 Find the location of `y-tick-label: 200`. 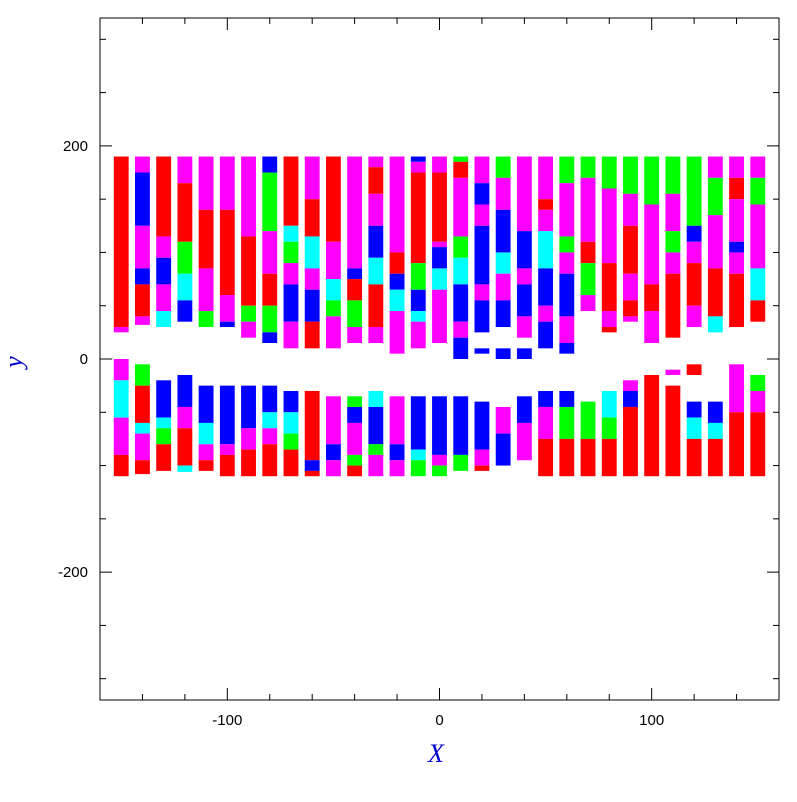

y-tick-label: 200 is located at coordinates (75, 146).